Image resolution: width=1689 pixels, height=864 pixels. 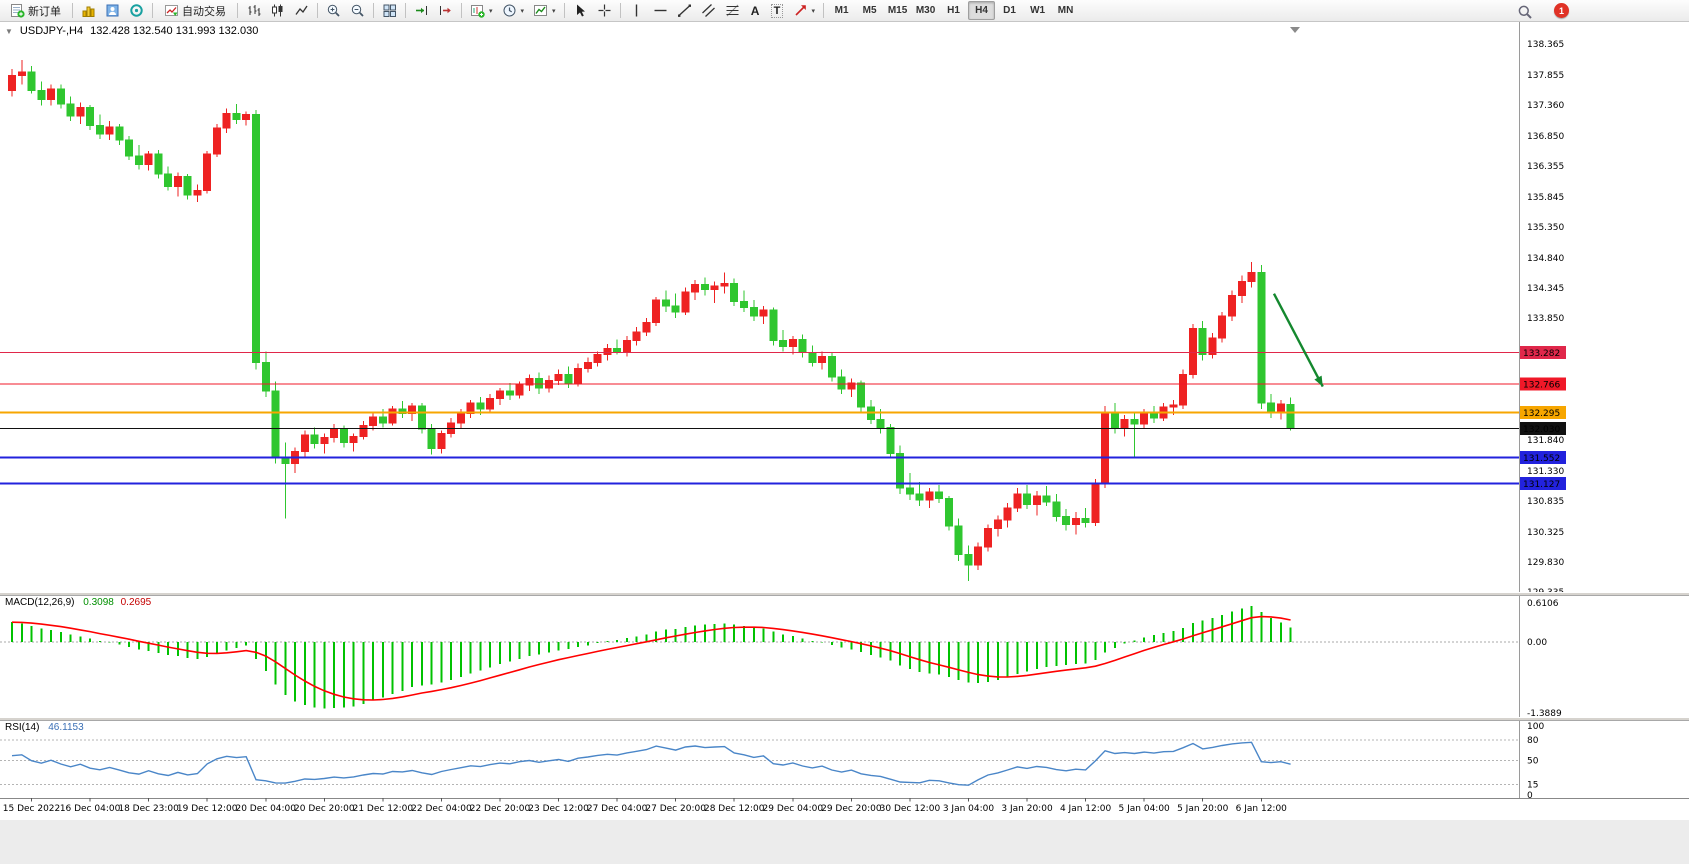 I want to click on timeframe-m5-button: M5, so click(x=869, y=10).